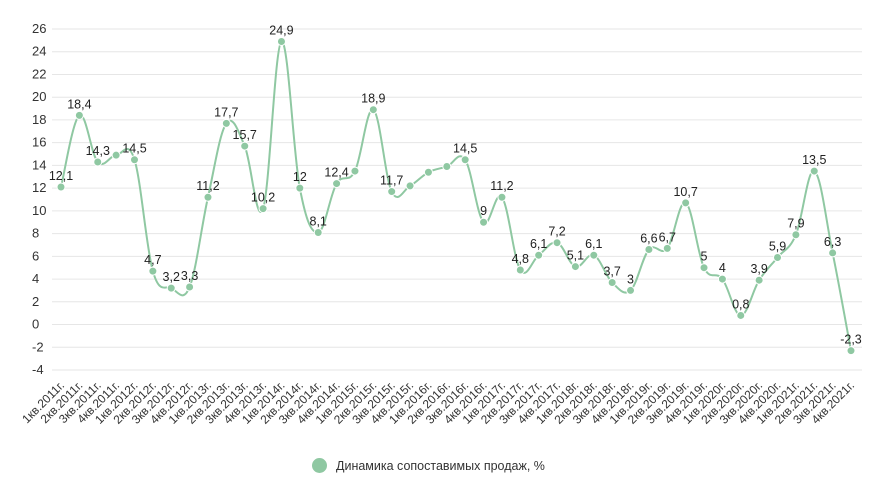  Describe the element at coordinates (704, 257) in the screenshot. I see `data-label: 5` at that location.